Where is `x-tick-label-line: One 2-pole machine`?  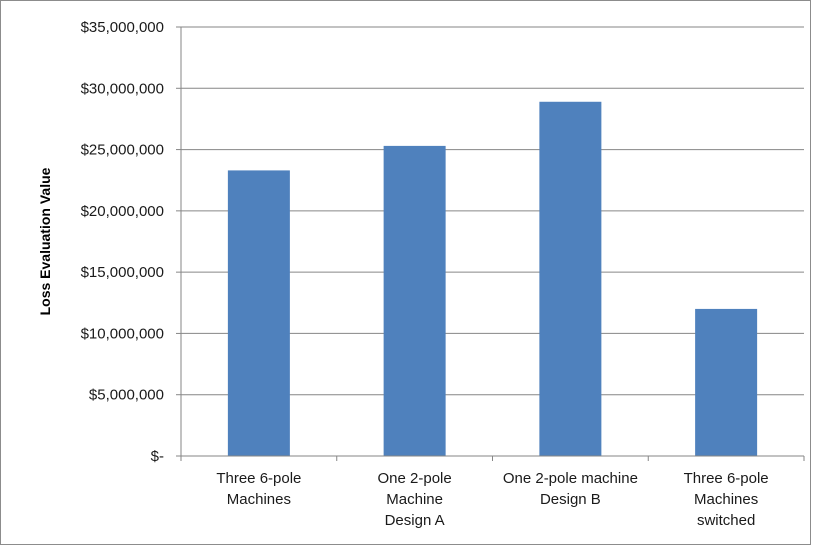 x-tick-label-line: One 2-pole machine is located at coordinates (570, 478).